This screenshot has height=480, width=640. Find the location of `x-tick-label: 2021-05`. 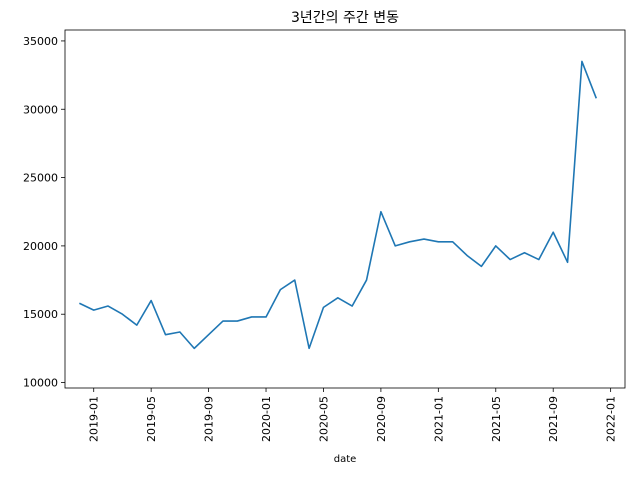

x-tick-label: 2021-05 is located at coordinates (496, 419).